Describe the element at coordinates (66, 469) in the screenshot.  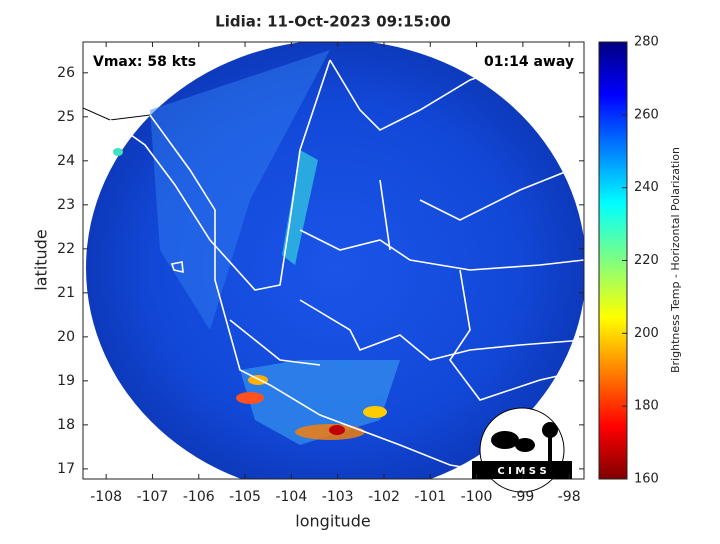
I see `y-tick-label: 17` at that location.